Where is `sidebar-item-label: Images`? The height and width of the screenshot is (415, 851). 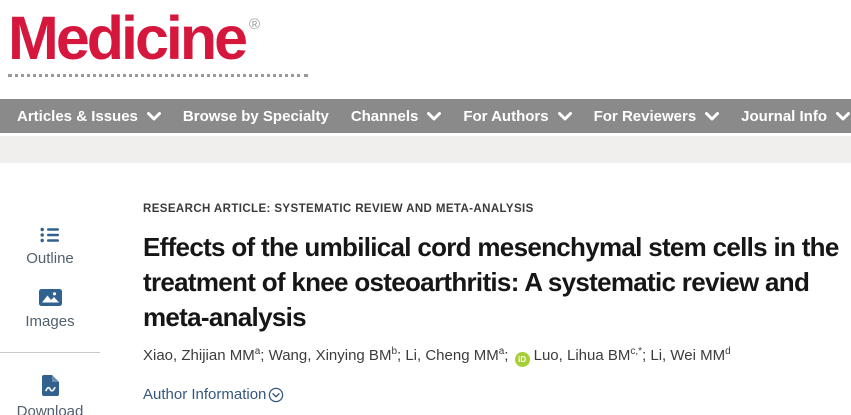
sidebar-item-label: Images is located at coordinates (50, 321).